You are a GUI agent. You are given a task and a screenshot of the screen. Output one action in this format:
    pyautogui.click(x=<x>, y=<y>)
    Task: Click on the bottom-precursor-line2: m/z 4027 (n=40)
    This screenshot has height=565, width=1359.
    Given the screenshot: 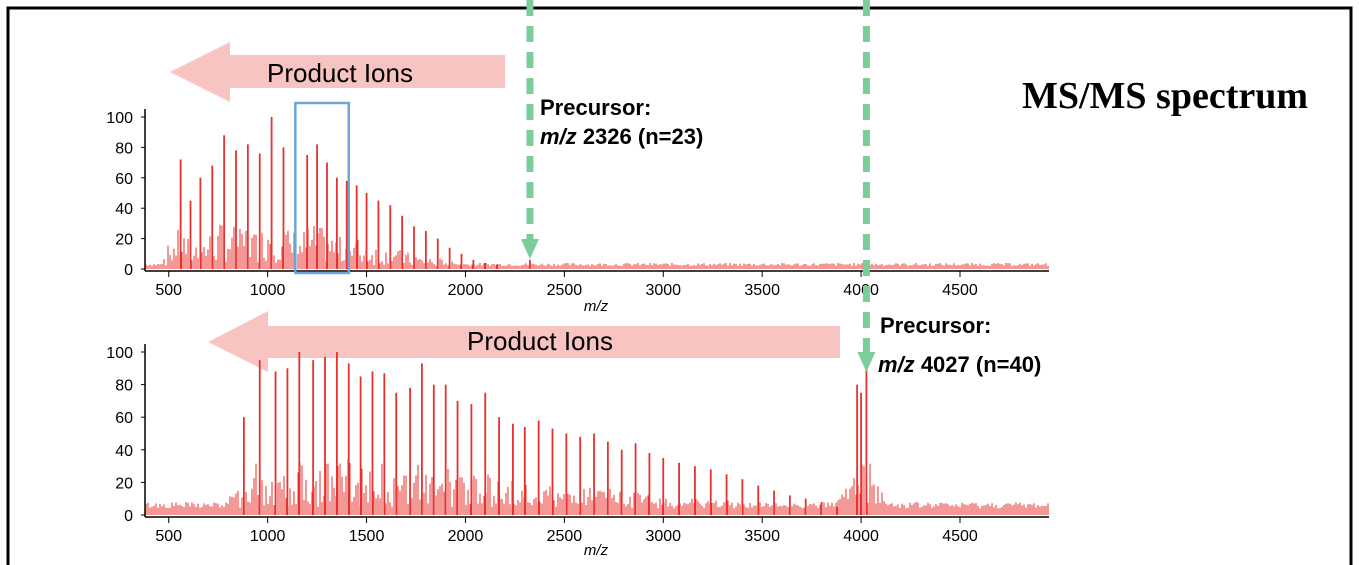 What is the action you would take?
    pyautogui.click(x=959, y=364)
    